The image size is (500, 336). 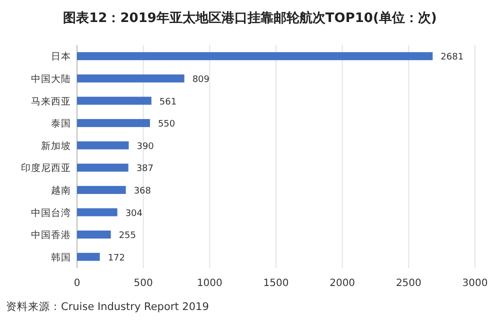 What do you see at coordinates (145, 169) in the screenshot?
I see `data-label: 387` at bounding box center [145, 169].